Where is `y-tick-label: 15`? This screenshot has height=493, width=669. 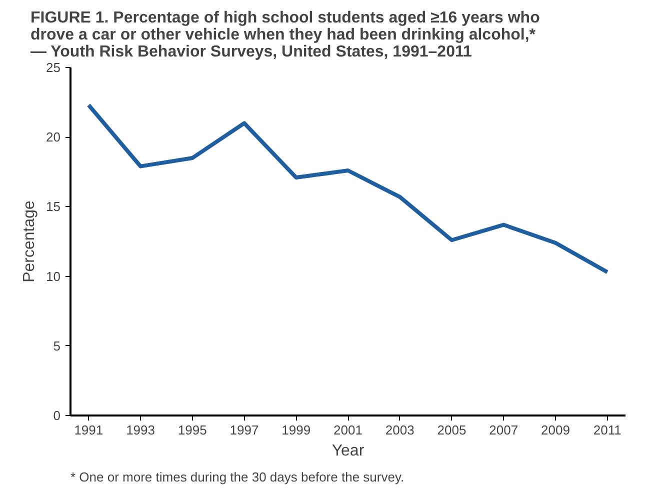 y-tick-label: 15 is located at coordinates (53, 206).